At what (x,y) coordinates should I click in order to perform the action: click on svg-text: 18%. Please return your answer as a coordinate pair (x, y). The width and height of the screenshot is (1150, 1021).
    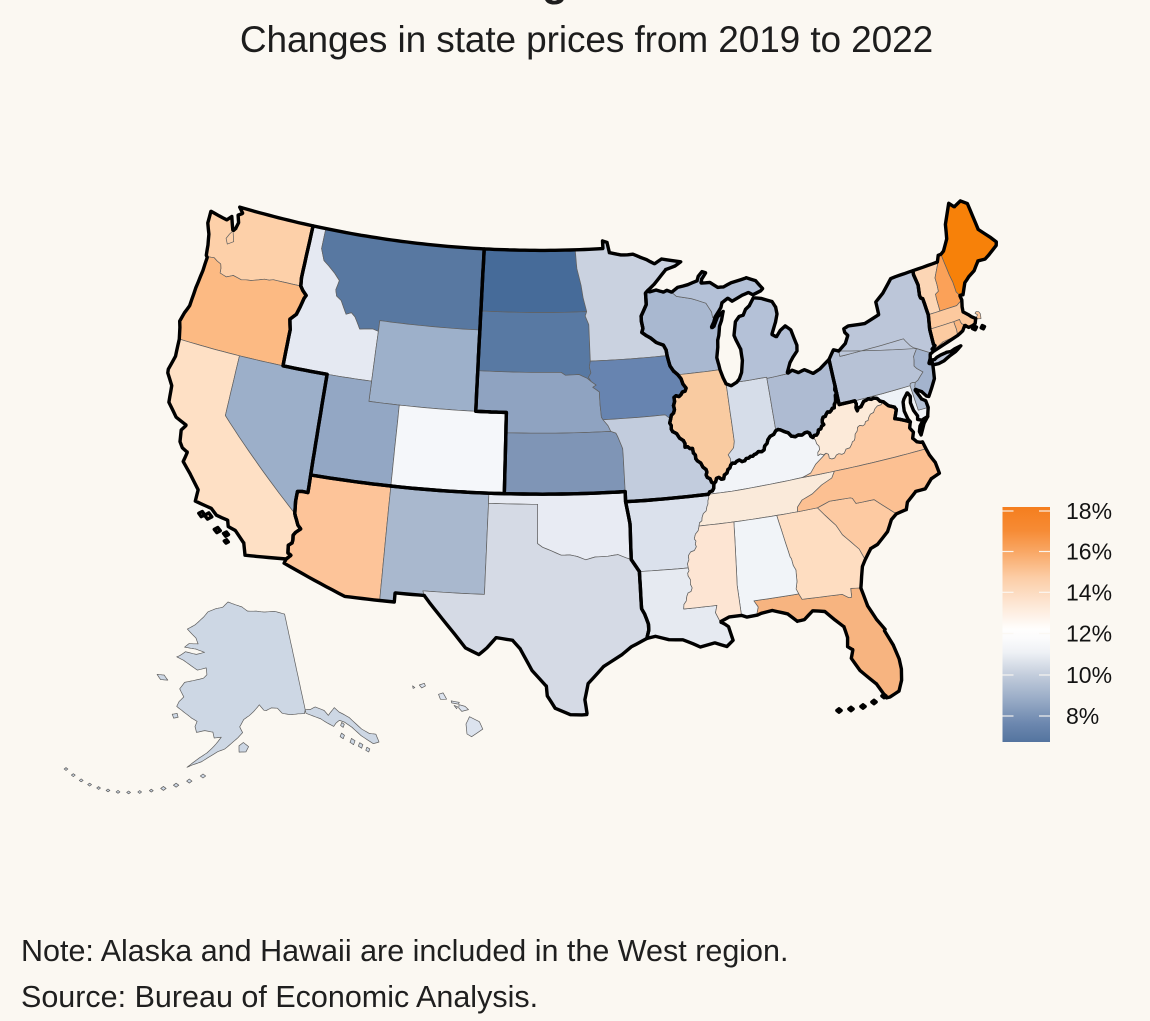
    Looking at the image, I should click on (1089, 511).